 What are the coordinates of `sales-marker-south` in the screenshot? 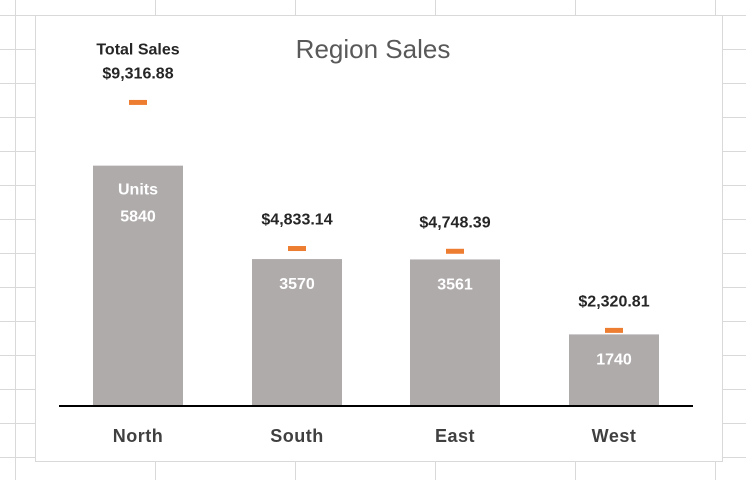 It's located at (297, 249).